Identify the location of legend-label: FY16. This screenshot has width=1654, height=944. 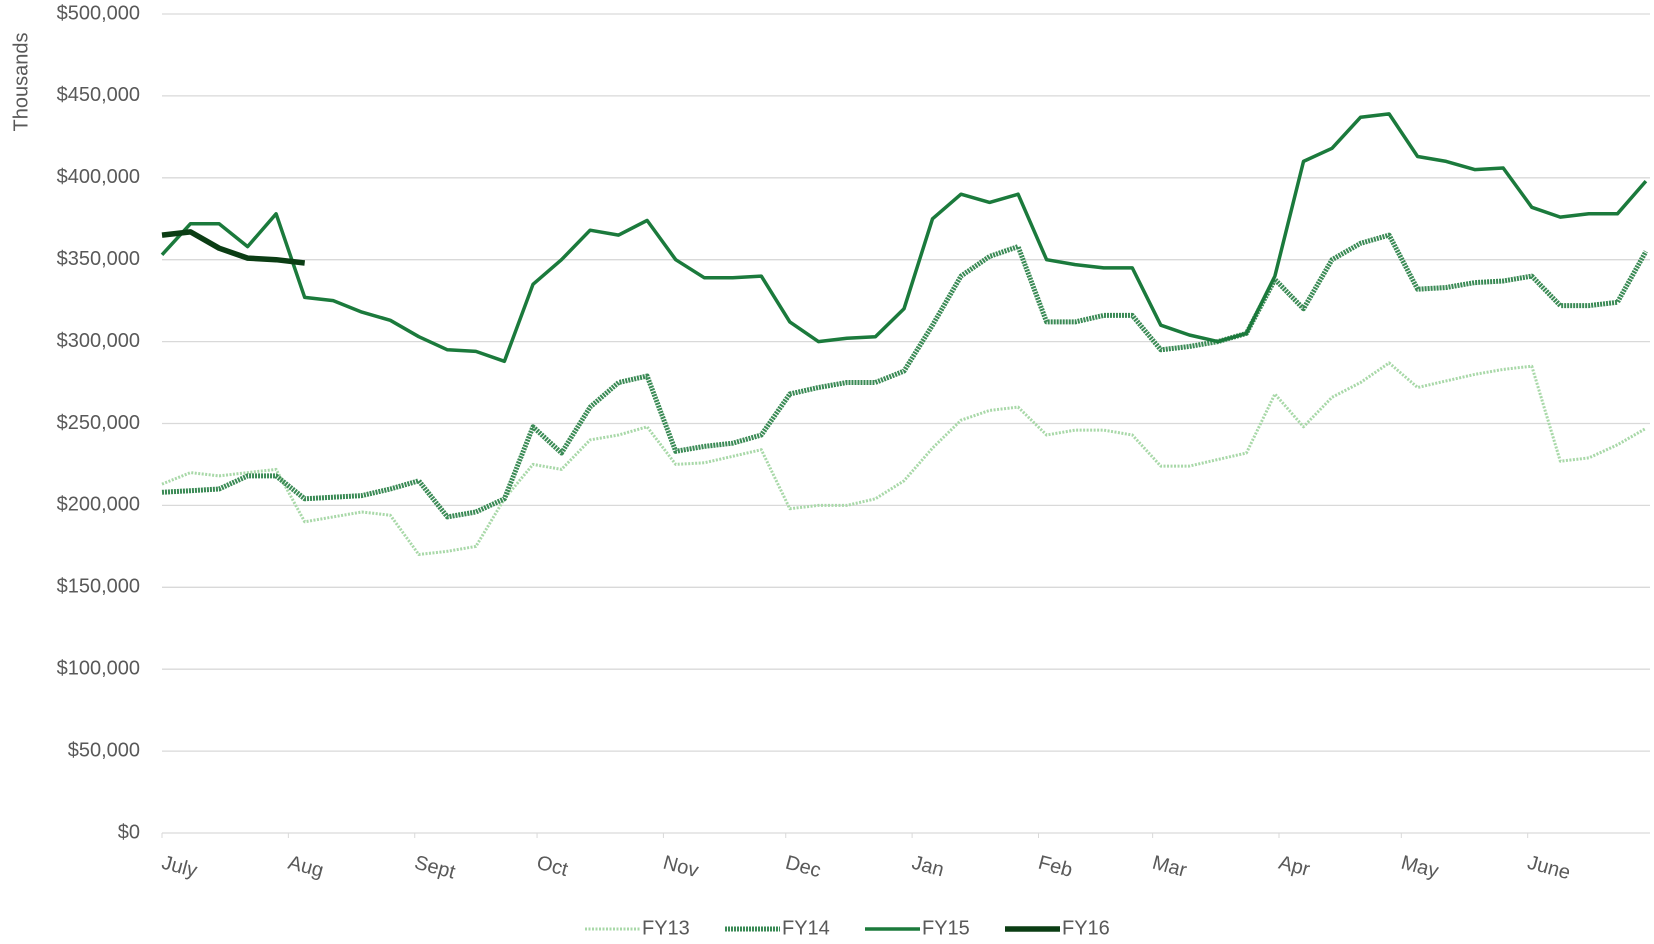
(1086, 928).